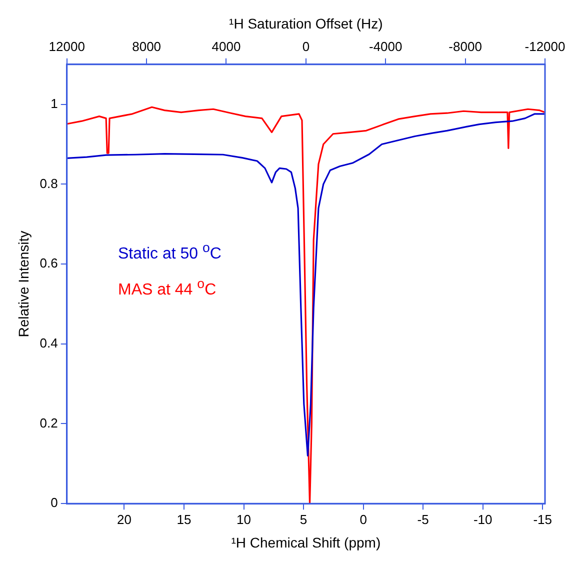  I want to click on x2-tick-label: 4000, so click(226, 46).